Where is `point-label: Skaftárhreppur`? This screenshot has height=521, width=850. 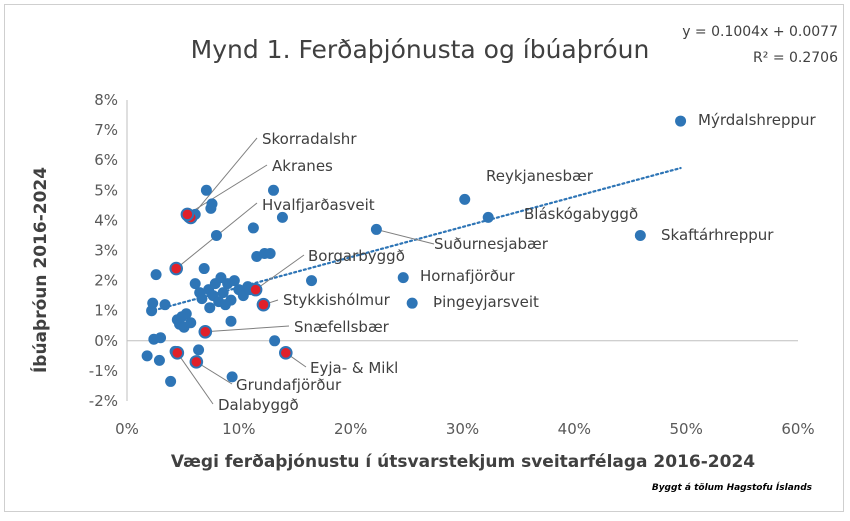
point-label: Skaftárhreppur is located at coordinates (717, 235).